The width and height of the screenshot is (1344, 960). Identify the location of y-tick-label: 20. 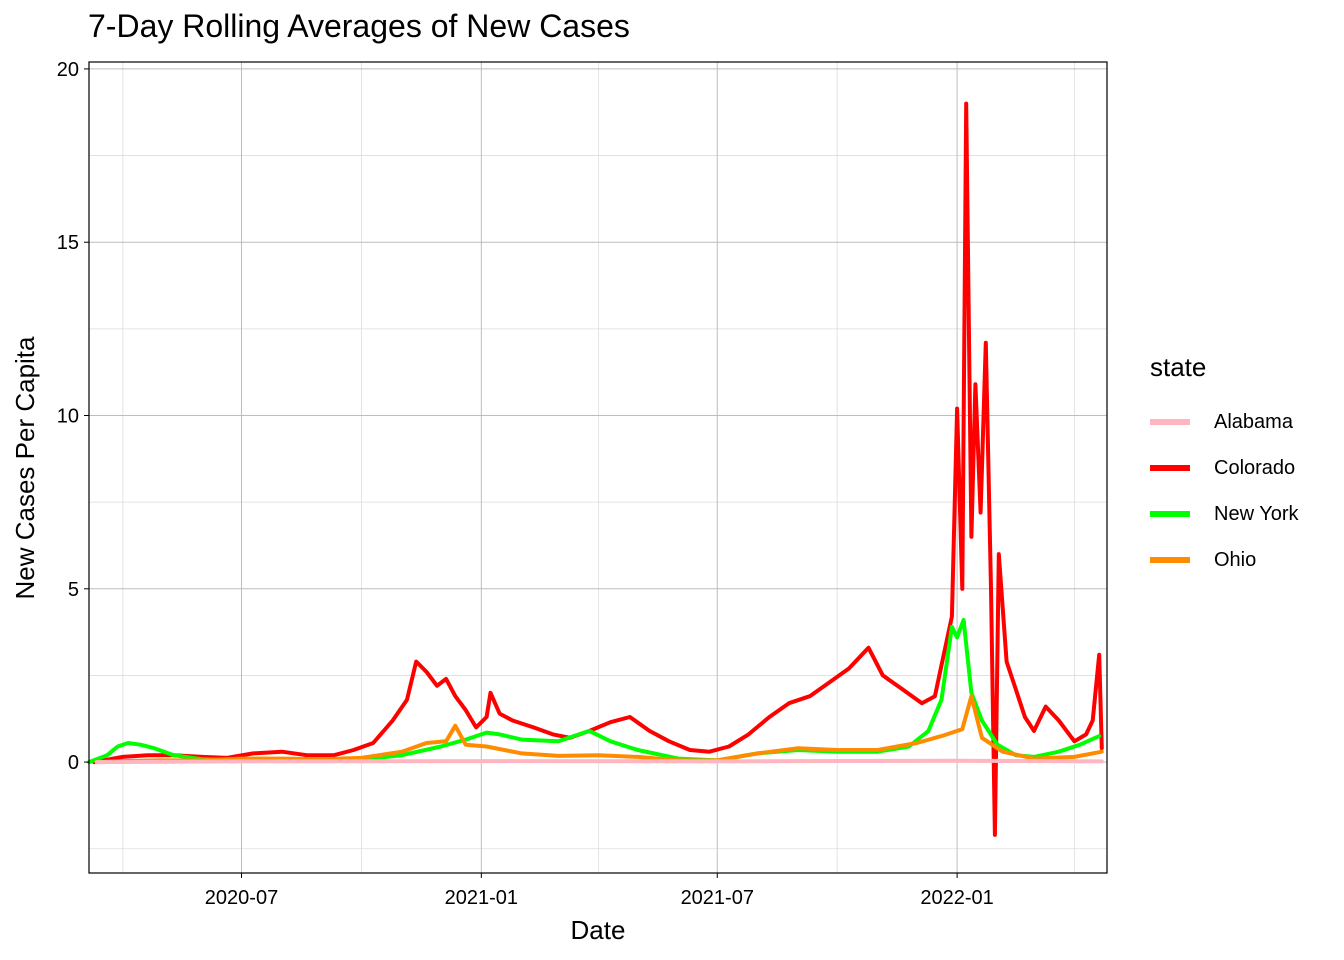
(68, 70).